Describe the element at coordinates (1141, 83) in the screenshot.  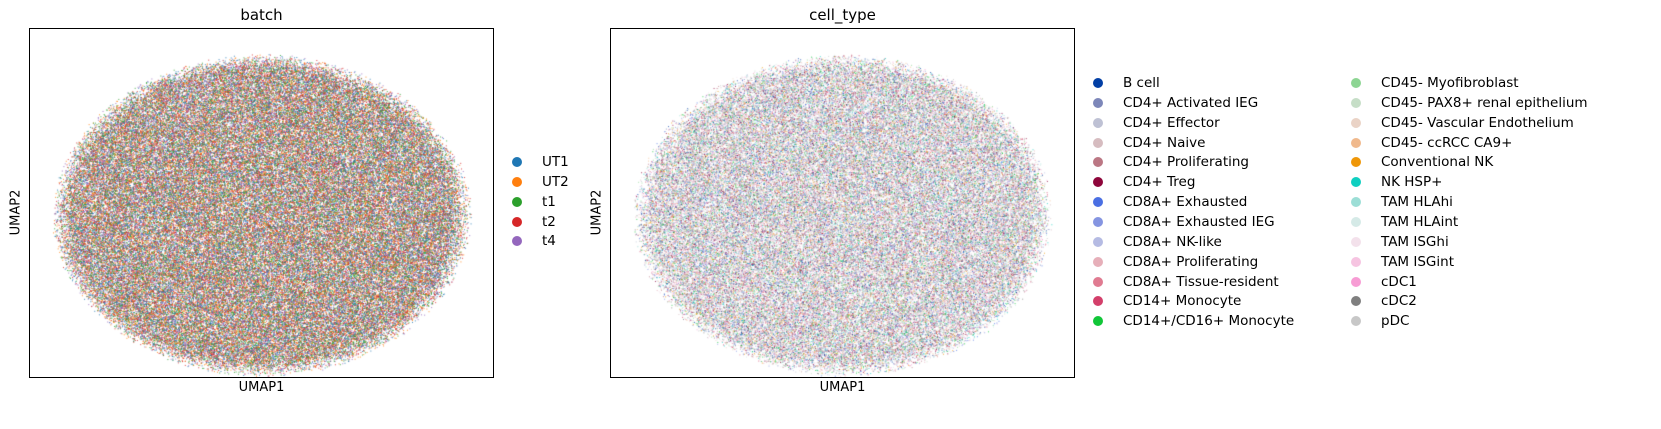
I see `legend-label: B cell` at that location.